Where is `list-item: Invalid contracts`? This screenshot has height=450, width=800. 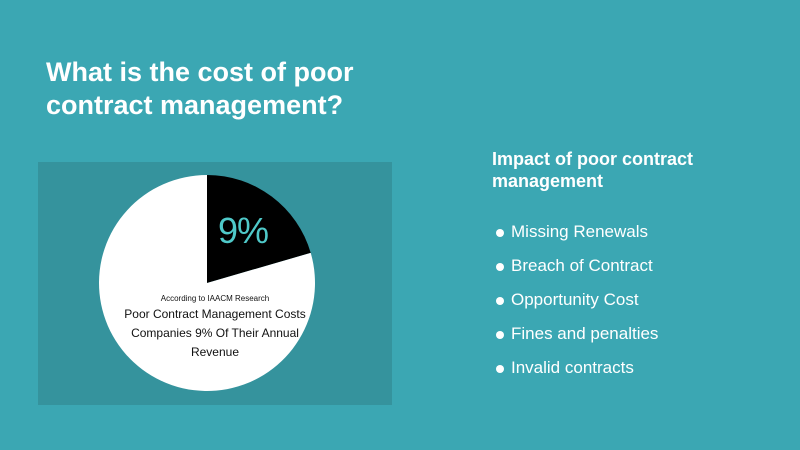 list-item: Invalid contracts is located at coordinates (577, 375).